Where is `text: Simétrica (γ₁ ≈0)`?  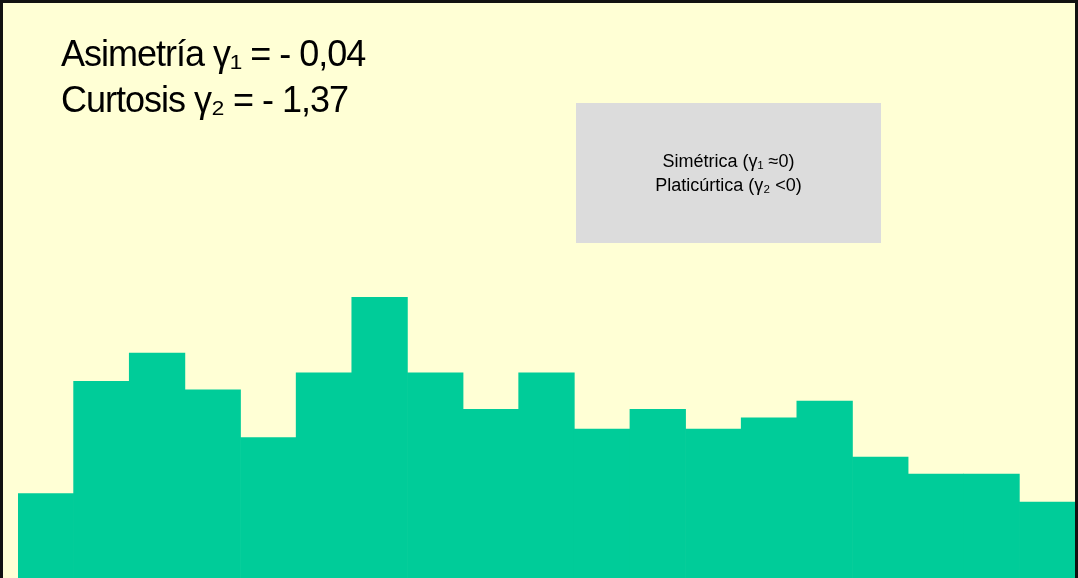 text: Simétrica (γ₁ ≈0) is located at coordinates (728, 161).